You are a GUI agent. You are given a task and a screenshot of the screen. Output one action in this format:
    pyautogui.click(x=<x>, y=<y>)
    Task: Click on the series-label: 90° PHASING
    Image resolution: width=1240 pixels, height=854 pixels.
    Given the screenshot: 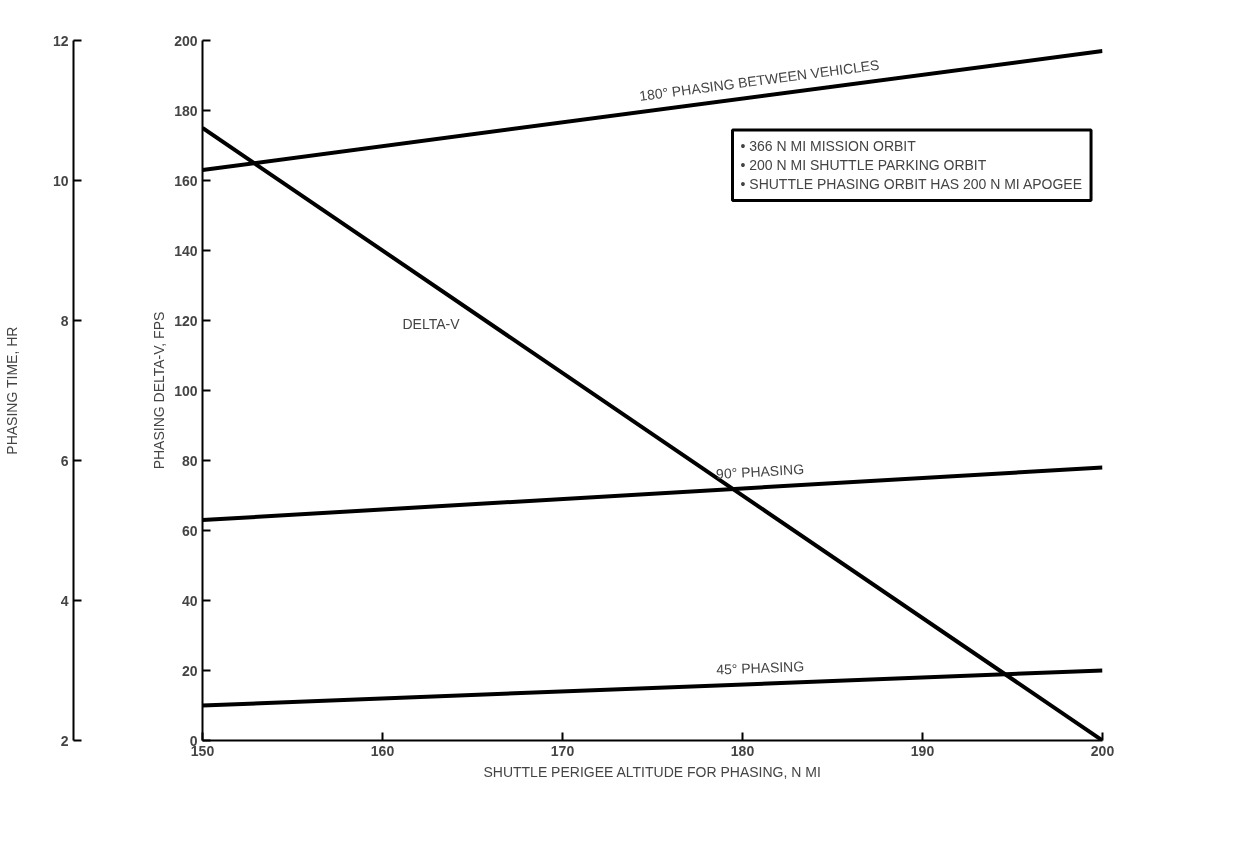 What is the action you would take?
    pyautogui.click(x=760, y=471)
    